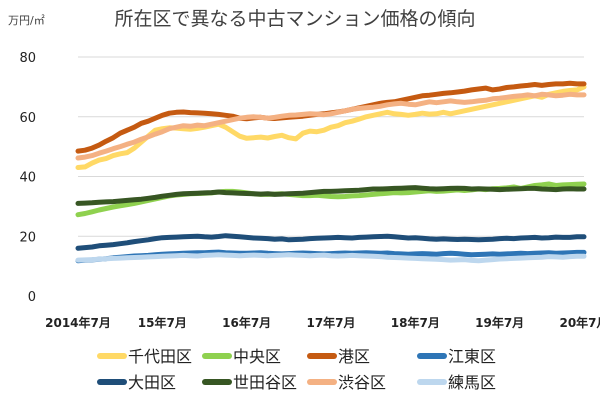  I want to click on y-tick-label: 0, so click(32, 297).